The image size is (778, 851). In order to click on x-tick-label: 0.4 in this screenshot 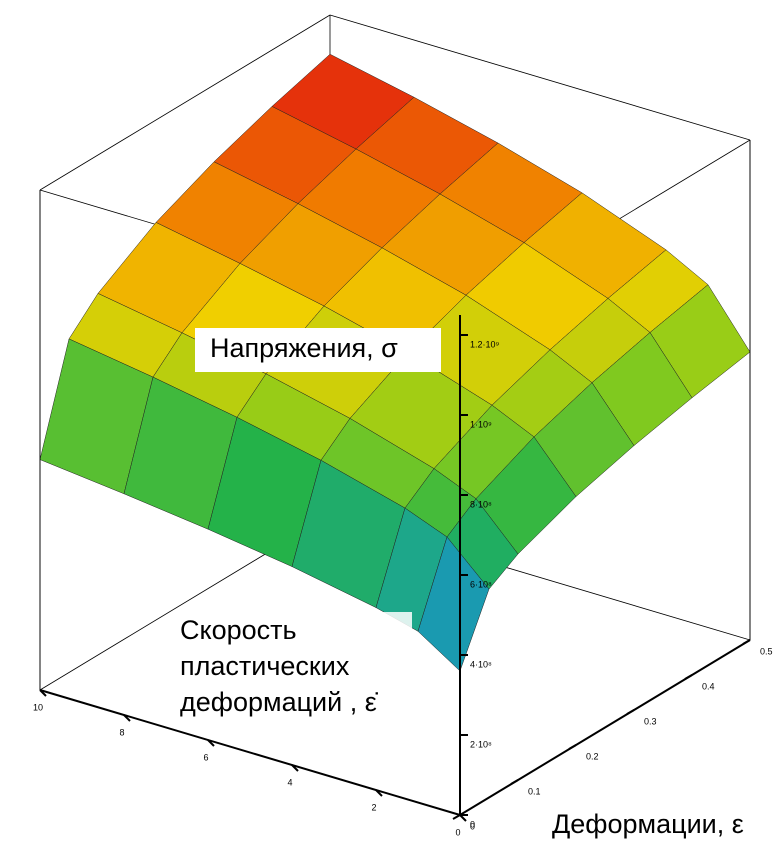, I will do `click(708, 686)`.